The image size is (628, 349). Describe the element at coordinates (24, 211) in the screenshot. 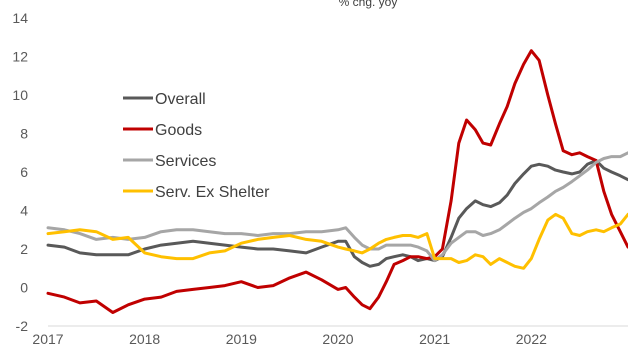

I see `y-tick-label: 4` at that location.